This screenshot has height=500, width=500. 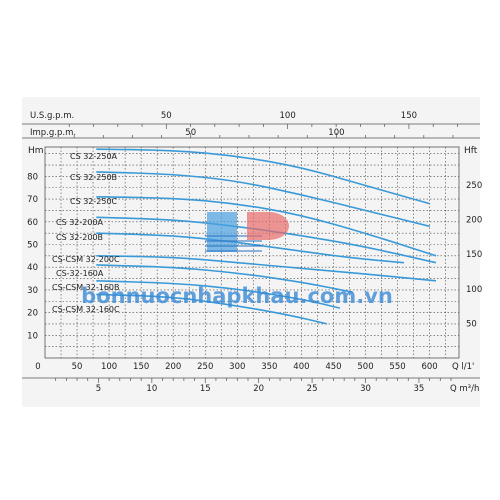 What do you see at coordinates (312, 389) in the screenshot?
I see `tick-label-m3h: 25` at bounding box center [312, 389].